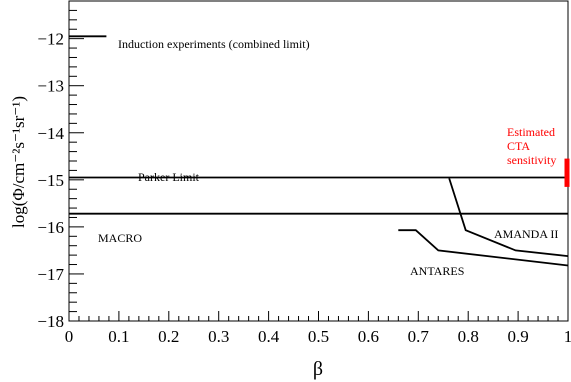 Image resolution: width=571 pixels, height=382 pixels. I want to click on label-macro: MACRO, so click(120, 238).